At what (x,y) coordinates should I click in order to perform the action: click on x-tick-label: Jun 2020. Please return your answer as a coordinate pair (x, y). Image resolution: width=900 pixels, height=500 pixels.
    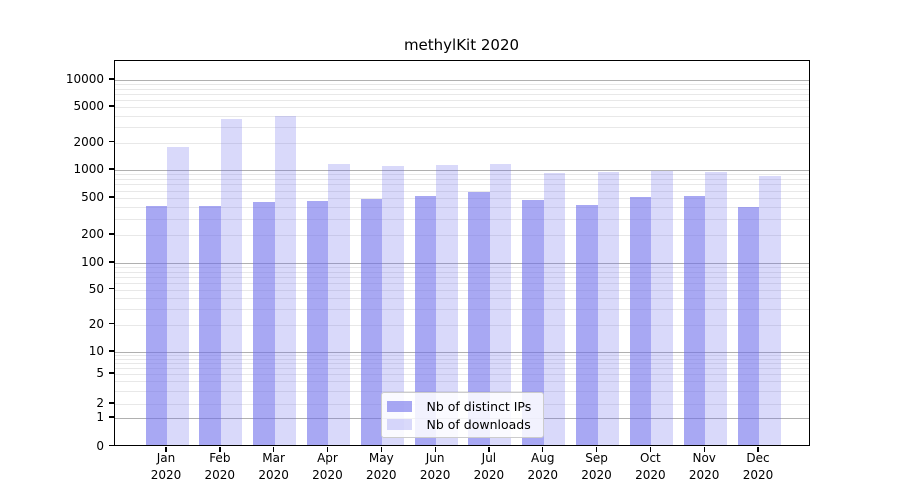
    Looking at the image, I should click on (435, 466).